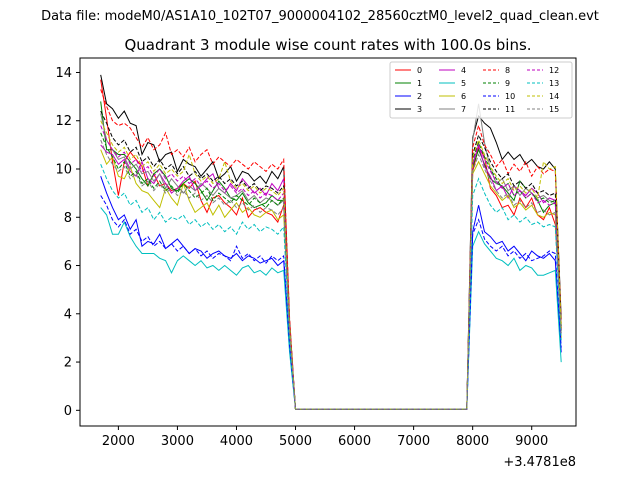  Describe the element at coordinates (419, 83) in the screenshot. I see `legend-label-1: 1` at that location.